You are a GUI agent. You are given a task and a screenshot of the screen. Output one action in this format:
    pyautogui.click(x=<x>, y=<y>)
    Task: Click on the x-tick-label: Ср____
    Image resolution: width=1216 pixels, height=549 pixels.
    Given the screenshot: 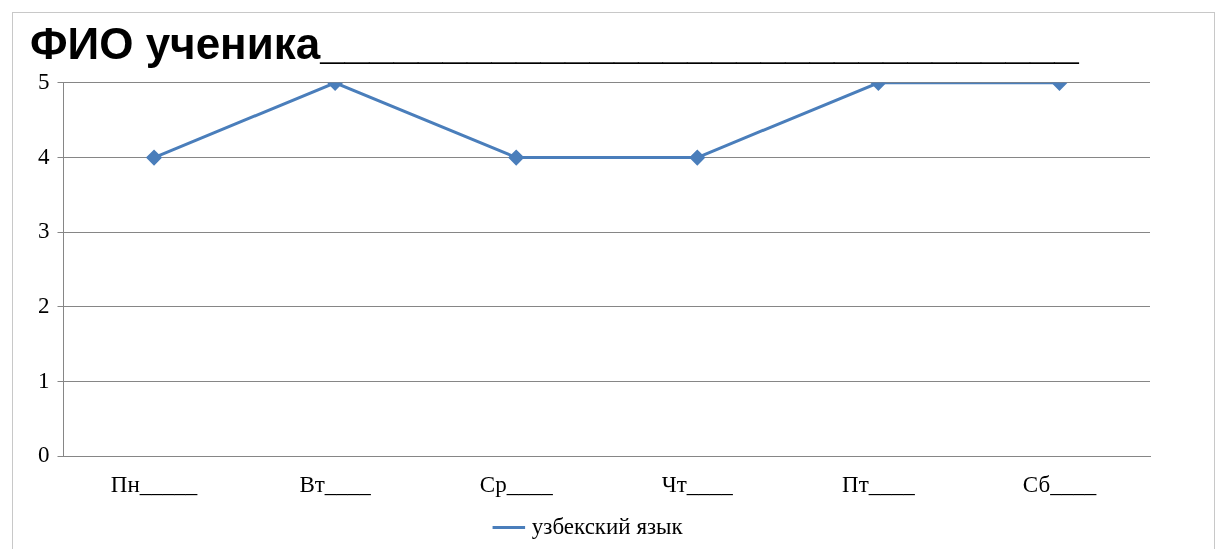 What is the action you would take?
    pyautogui.click(x=516, y=485)
    